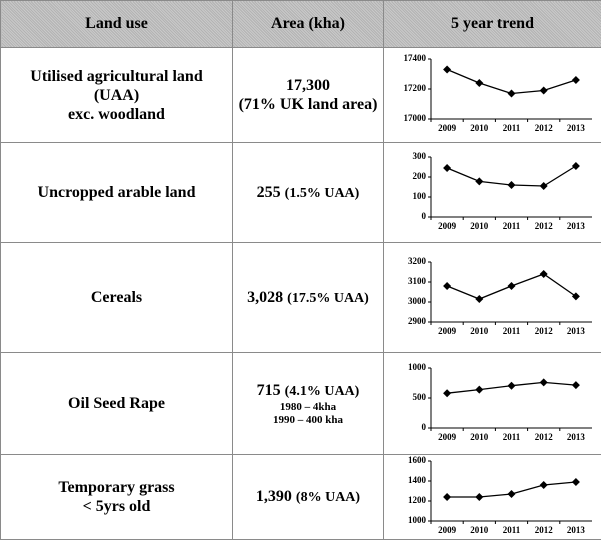  I want to click on land-use-line: (UAA), so click(116, 95).